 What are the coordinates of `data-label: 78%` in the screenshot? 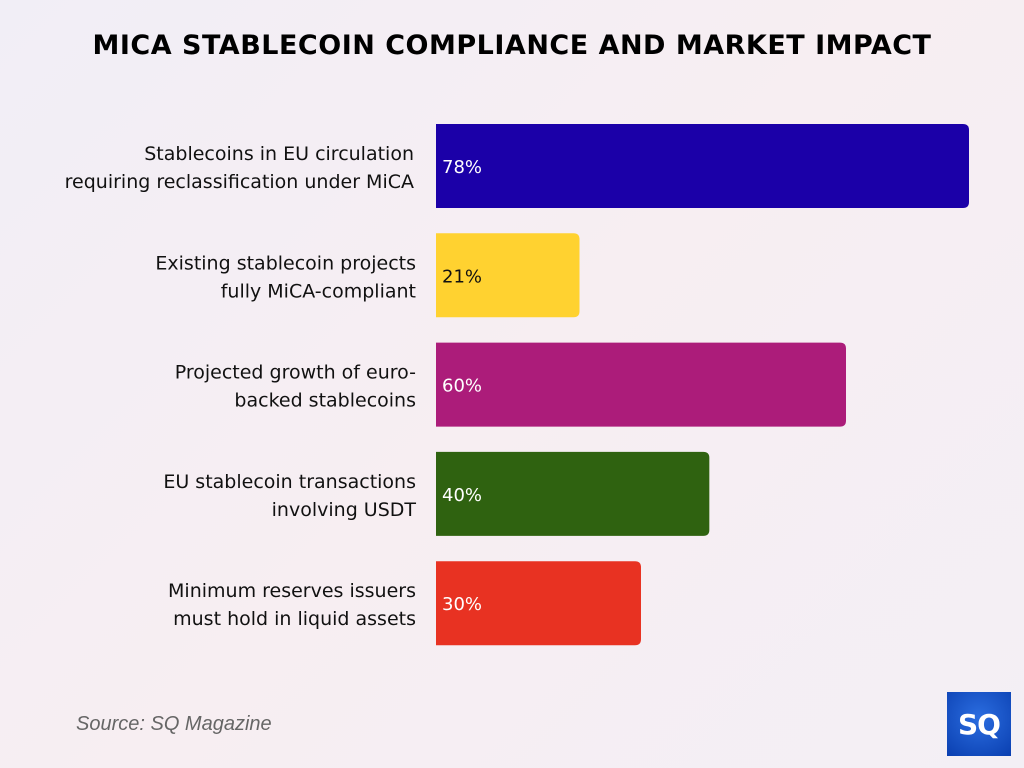 It's located at (462, 167).